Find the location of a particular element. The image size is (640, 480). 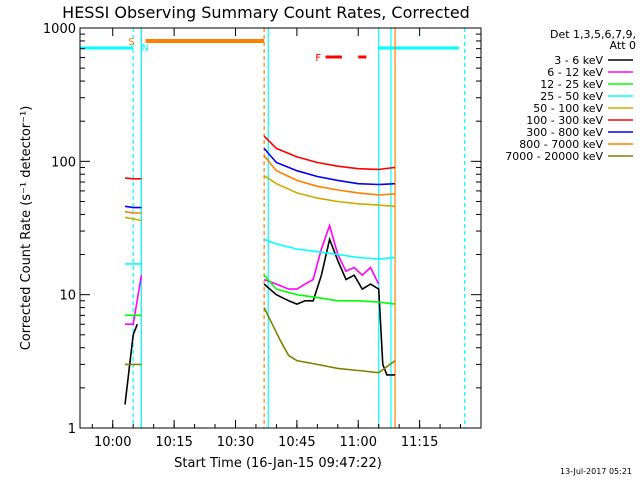

annotation-n: N is located at coordinates (144, 48).